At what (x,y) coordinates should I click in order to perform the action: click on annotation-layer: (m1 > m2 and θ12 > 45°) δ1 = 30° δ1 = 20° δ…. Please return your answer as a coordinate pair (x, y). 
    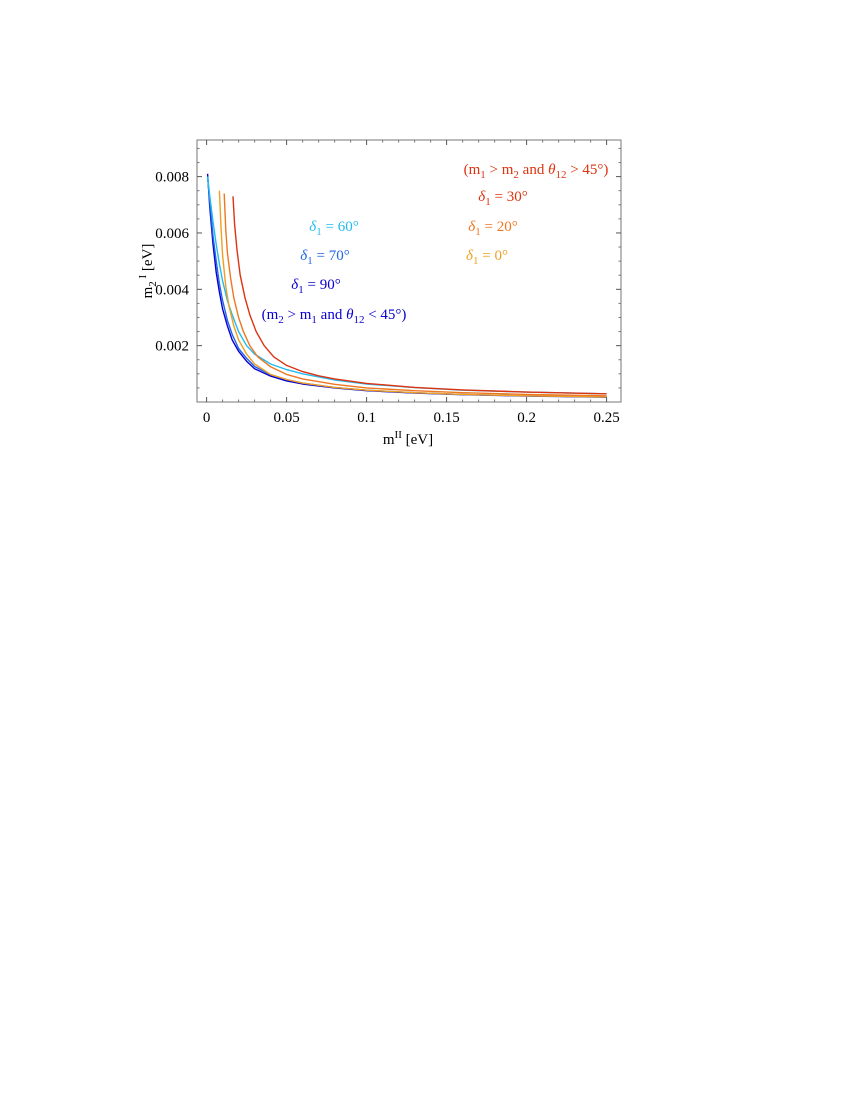
    Looking at the image, I should click on (435, 244).